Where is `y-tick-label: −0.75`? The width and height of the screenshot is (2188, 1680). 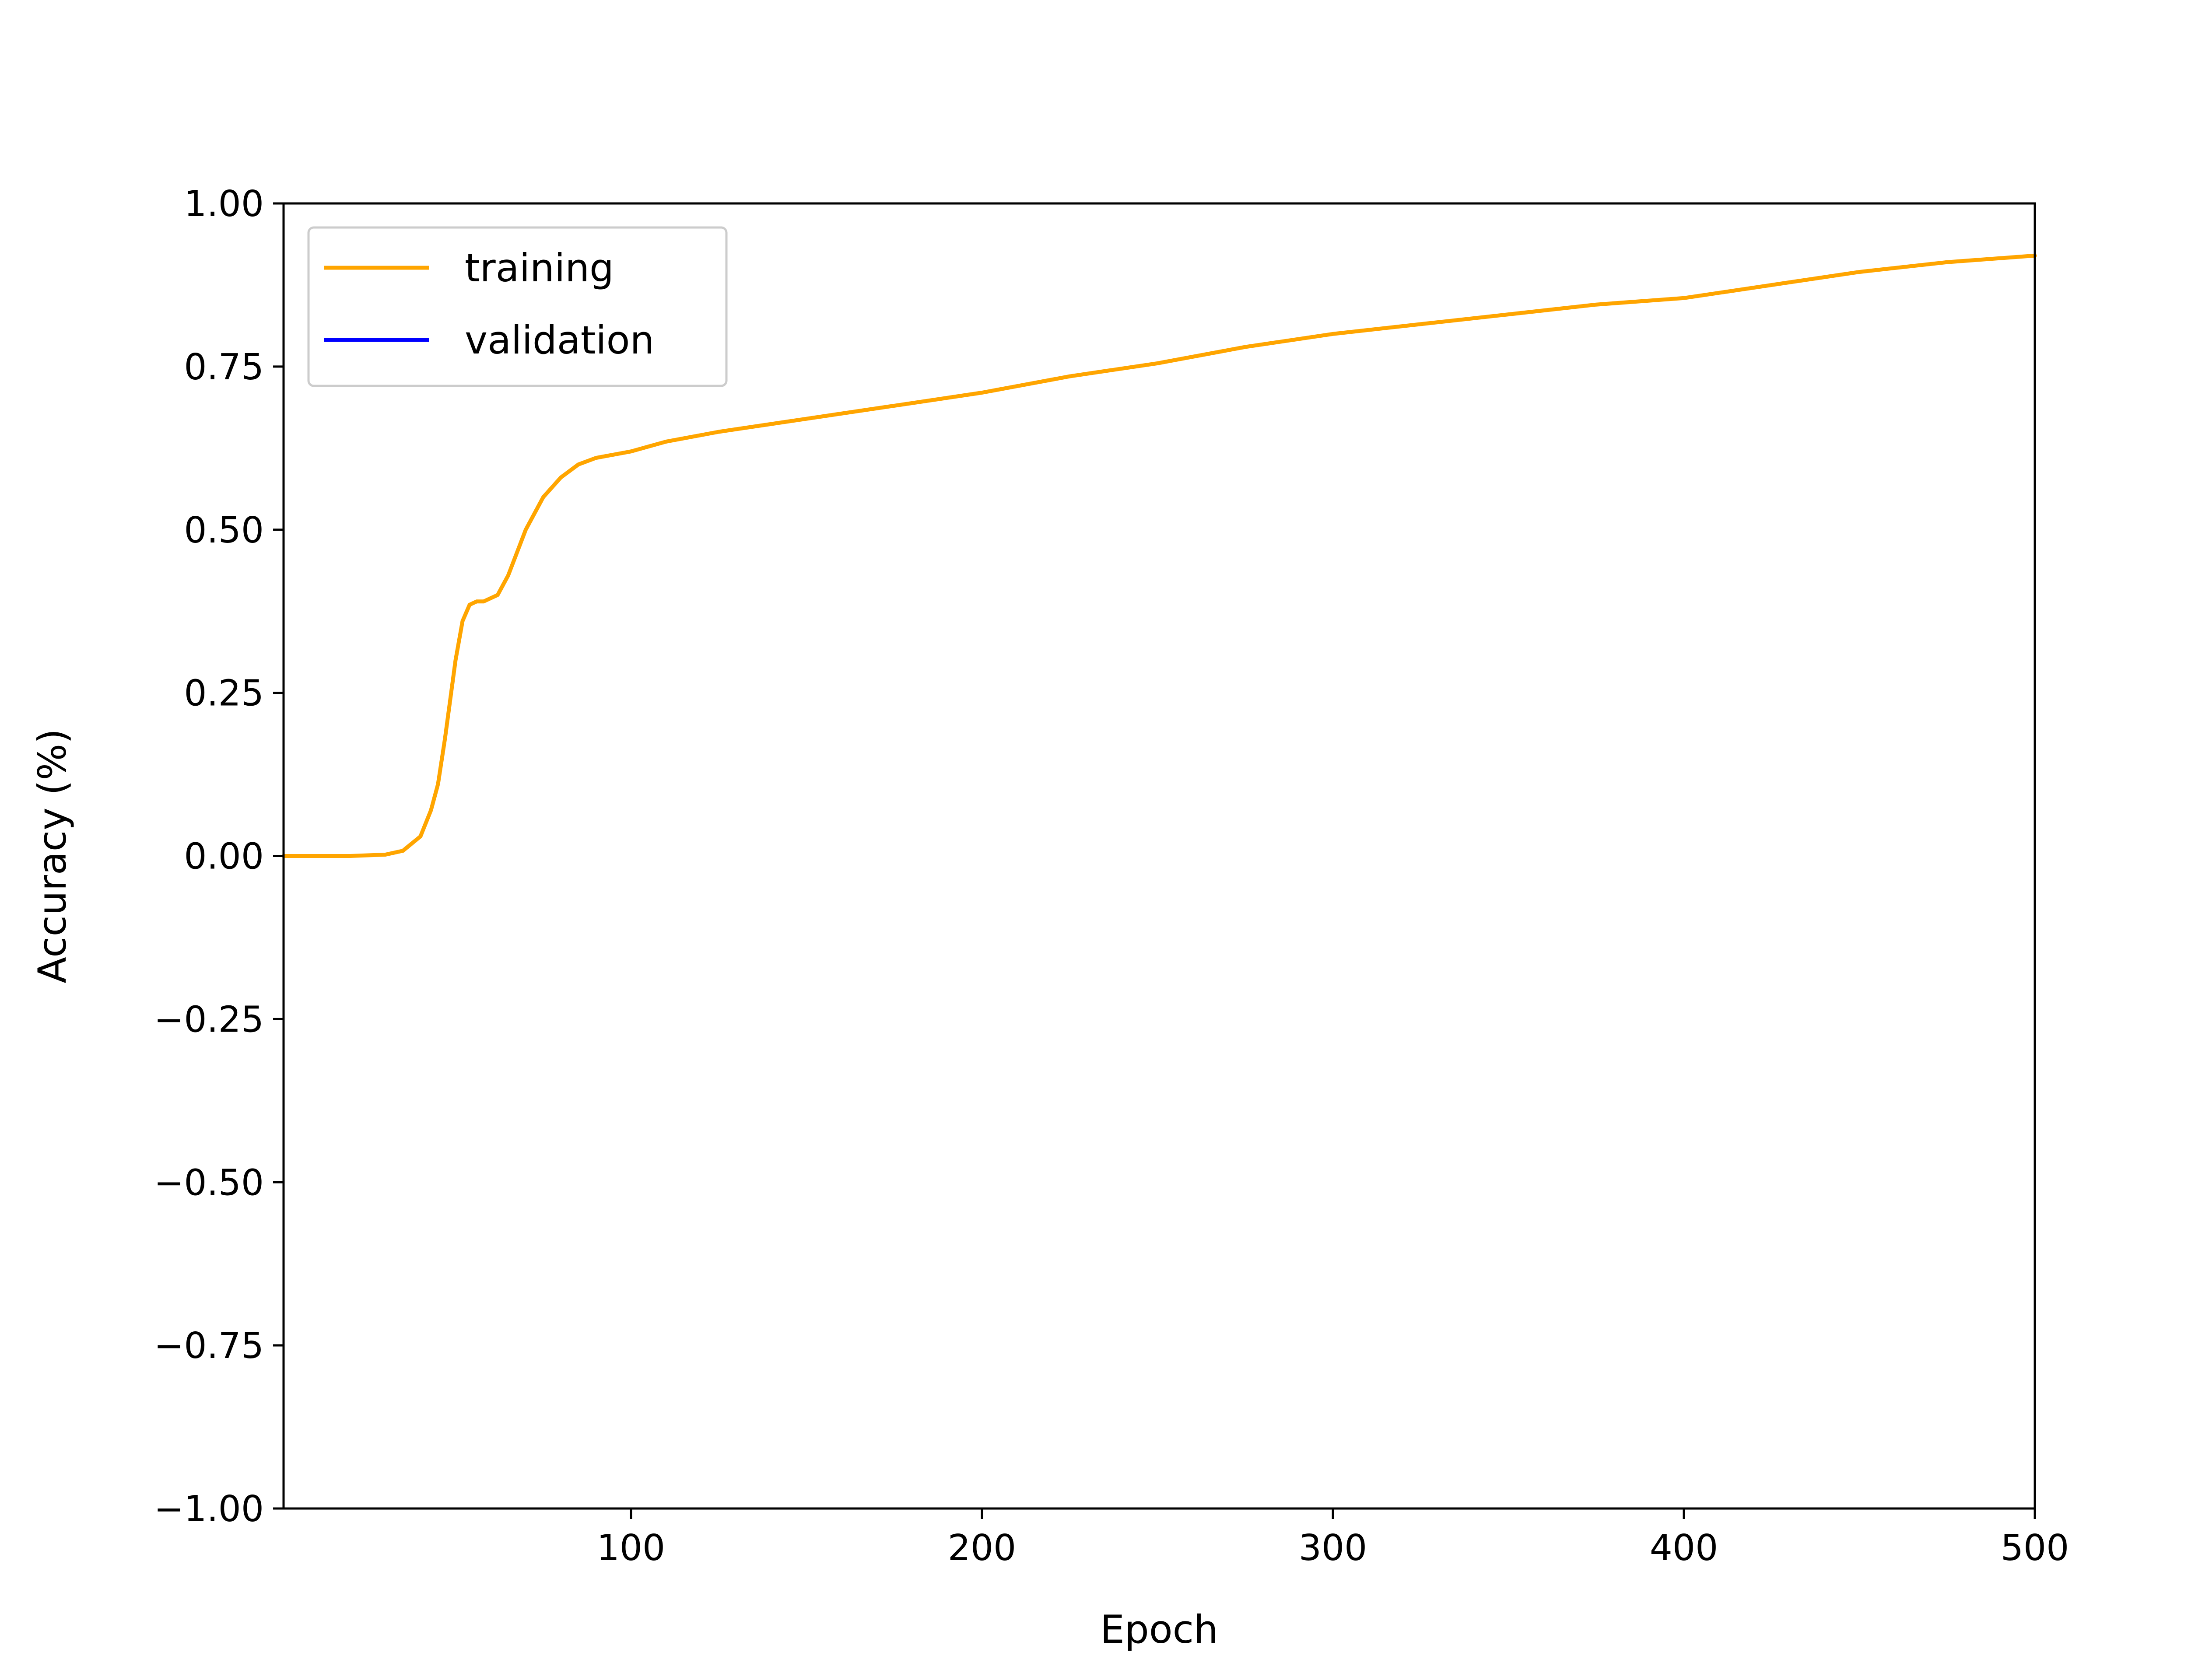 y-tick-label: −0.75 is located at coordinates (209, 1346).